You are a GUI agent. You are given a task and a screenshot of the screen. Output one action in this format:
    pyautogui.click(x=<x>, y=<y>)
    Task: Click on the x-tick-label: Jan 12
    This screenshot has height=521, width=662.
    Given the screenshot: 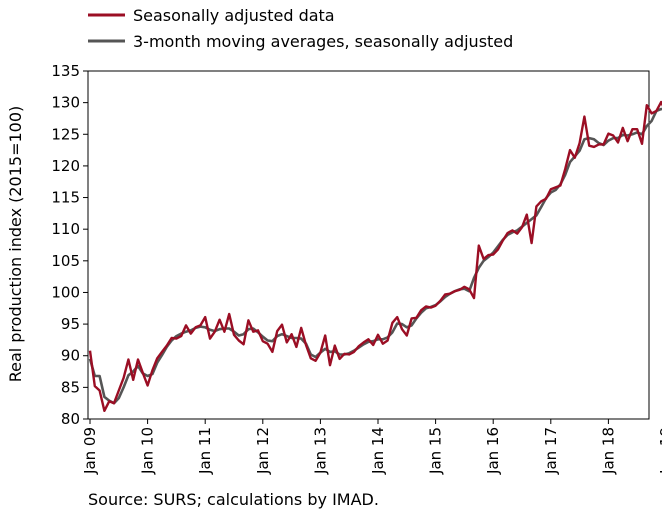 What is the action you would take?
    pyautogui.click(x=263, y=451)
    